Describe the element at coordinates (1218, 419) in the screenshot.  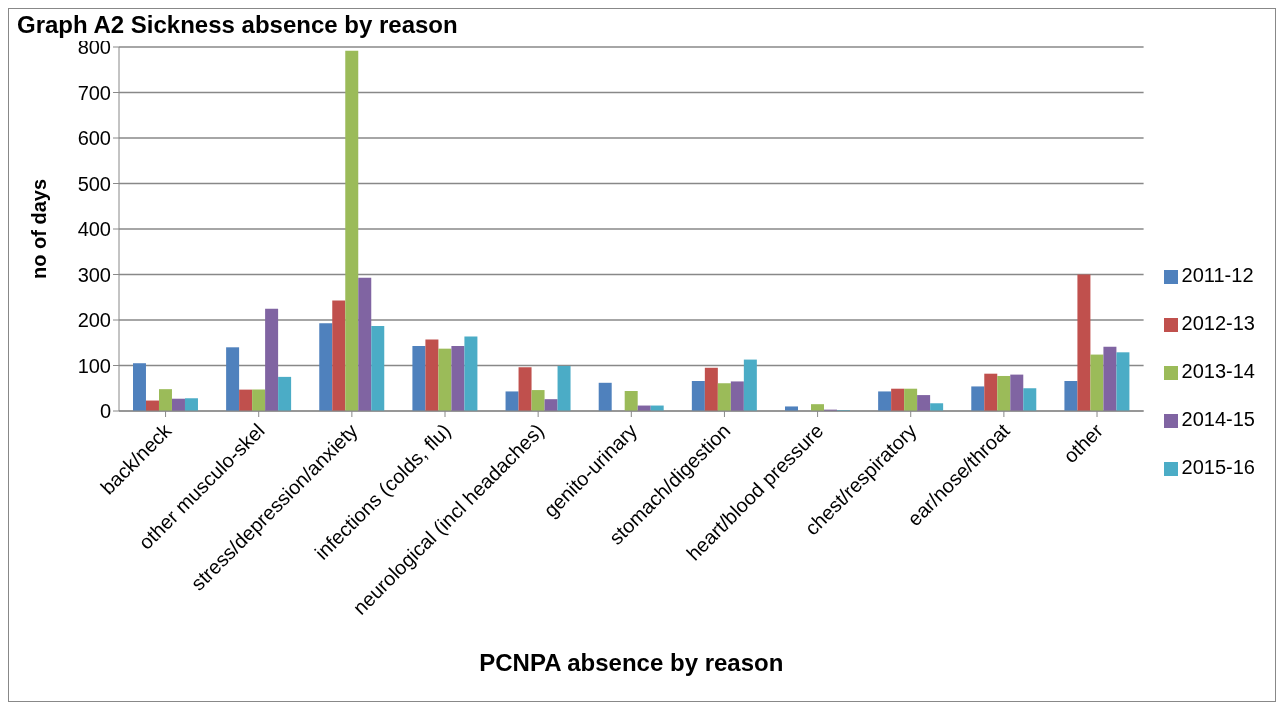
I see `legend-label: 2014-15` at that location.